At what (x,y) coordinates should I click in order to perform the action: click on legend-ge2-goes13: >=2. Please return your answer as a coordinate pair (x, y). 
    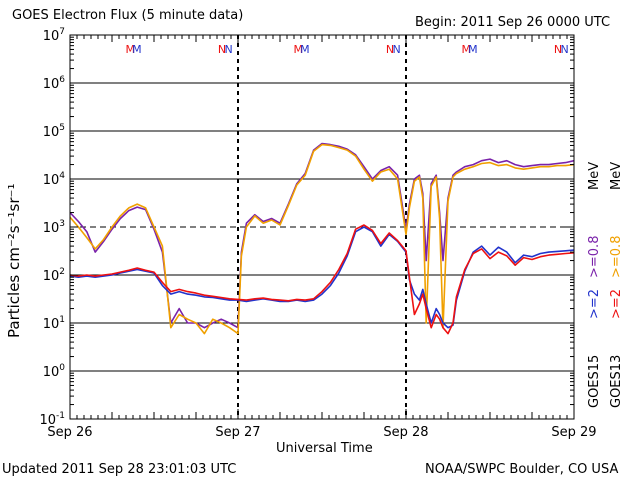
    Looking at the image, I should click on (616, 304).